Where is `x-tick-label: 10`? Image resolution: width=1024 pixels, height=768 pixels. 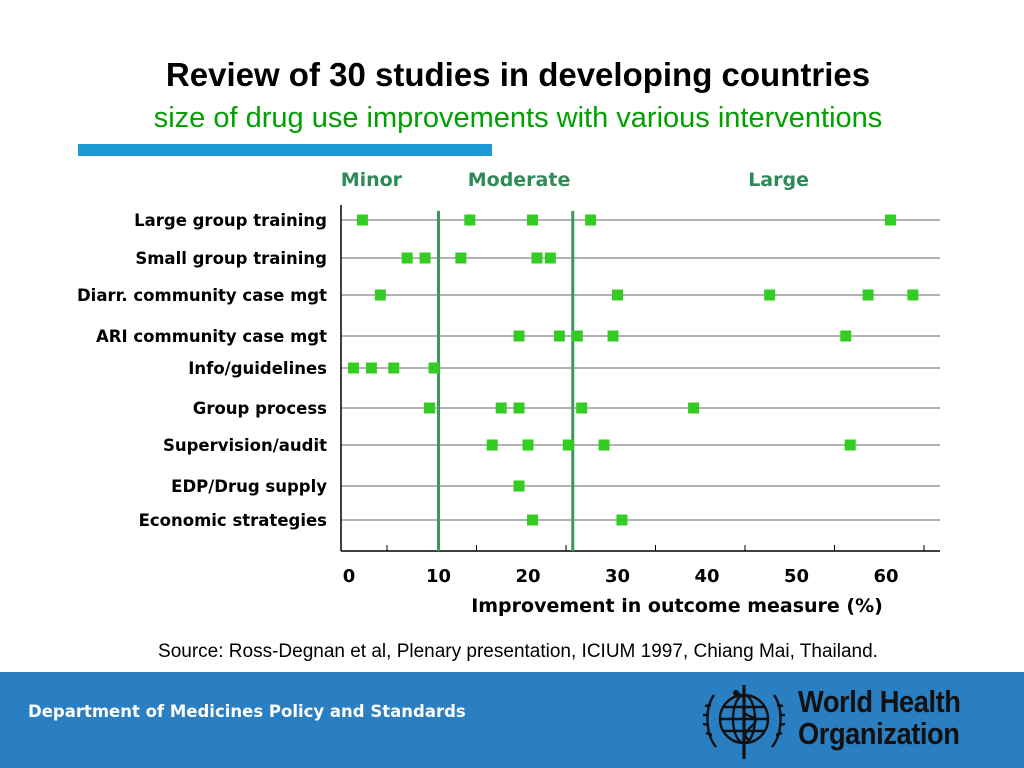 x-tick-label: 10 is located at coordinates (438, 576).